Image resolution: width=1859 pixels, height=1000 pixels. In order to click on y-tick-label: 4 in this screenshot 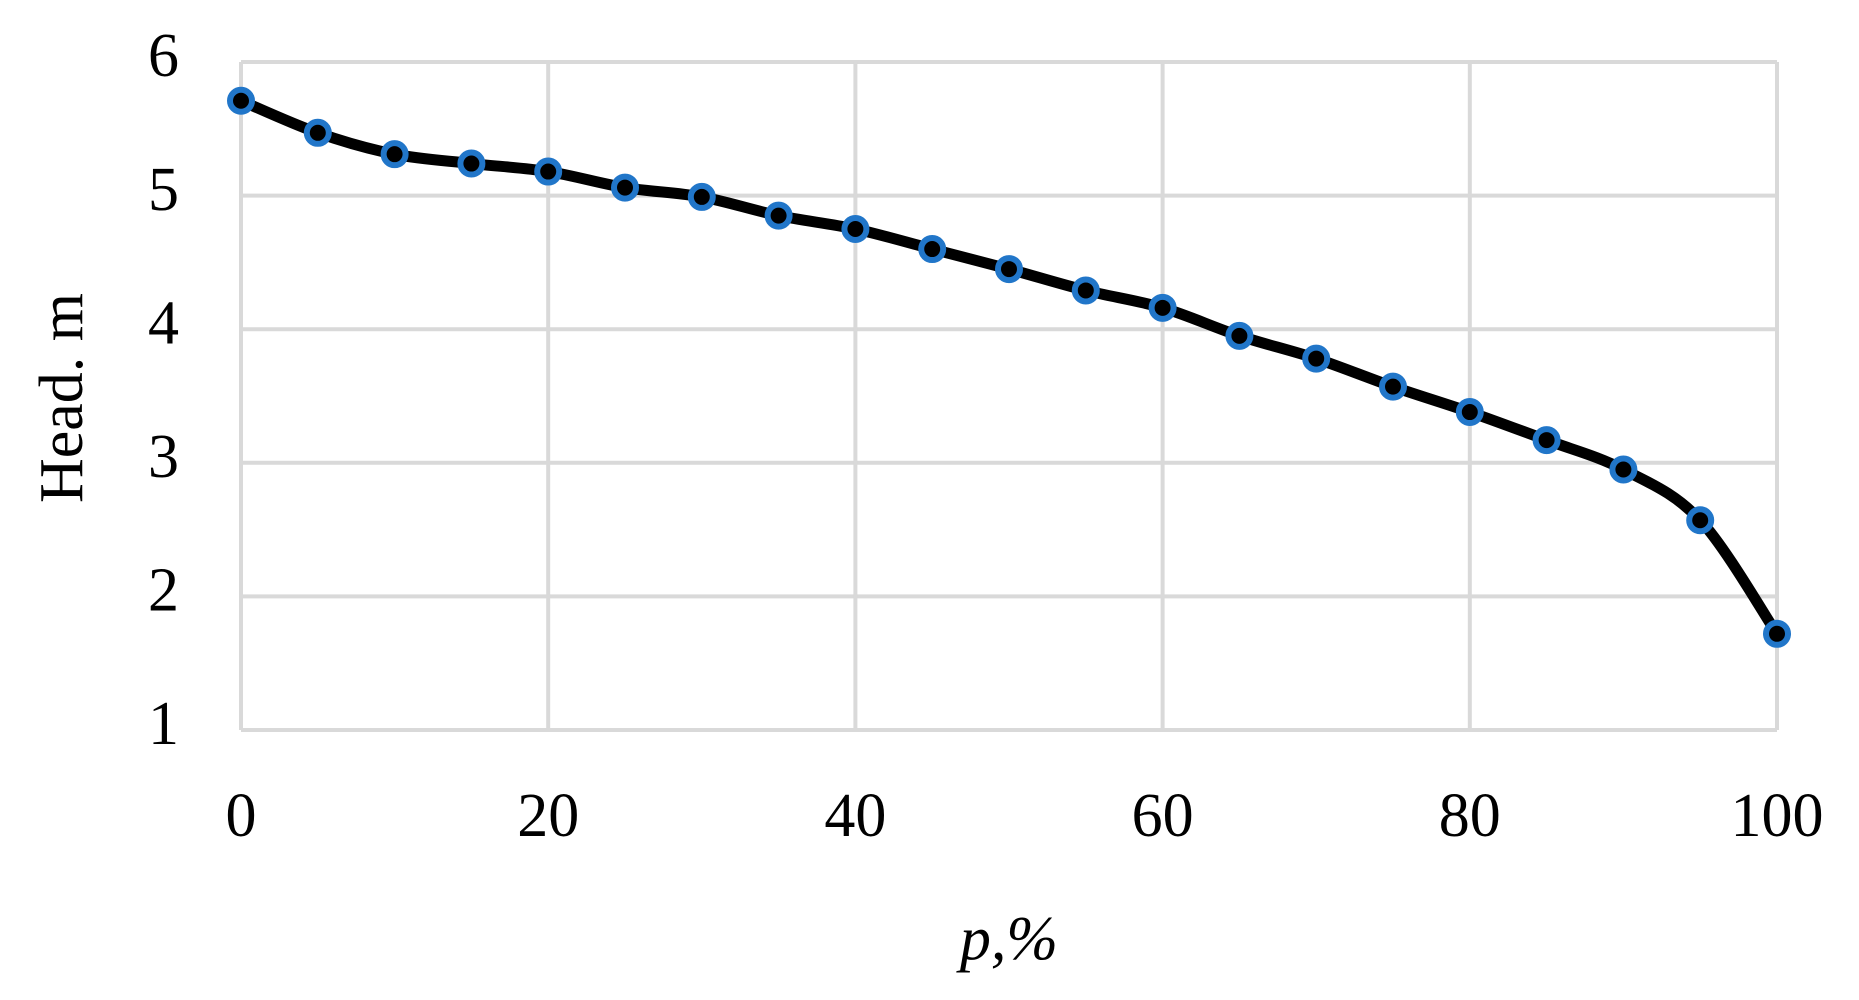, I will do `click(163, 323)`.